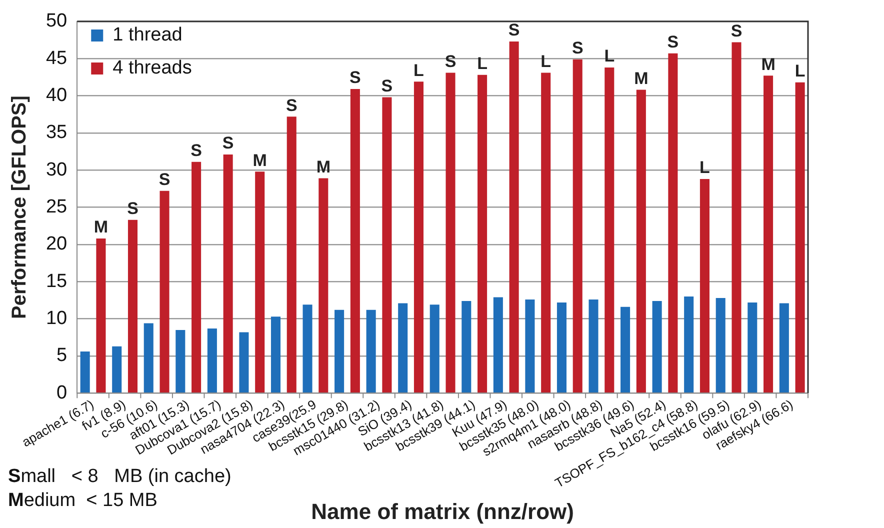 This screenshot has height=528, width=884. What do you see at coordinates (57, 281) in the screenshot?
I see `y-tick-label: 15` at bounding box center [57, 281].